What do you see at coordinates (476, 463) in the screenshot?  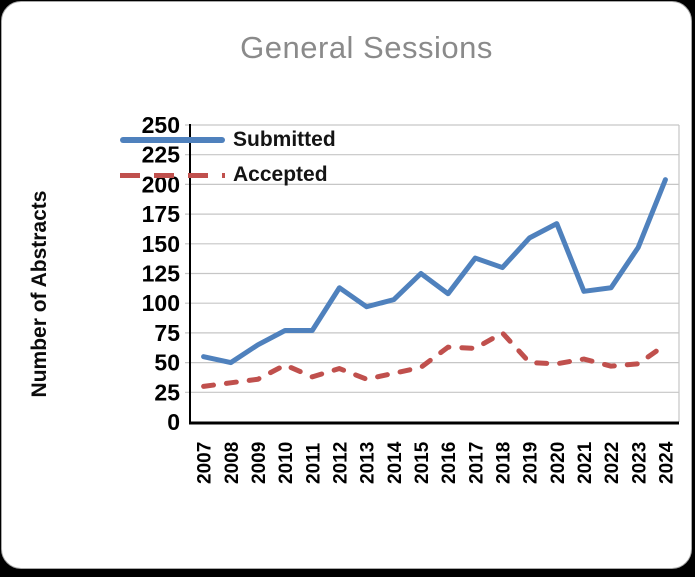 I see `x-tick-label: 2017` at bounding box center [476, 463].